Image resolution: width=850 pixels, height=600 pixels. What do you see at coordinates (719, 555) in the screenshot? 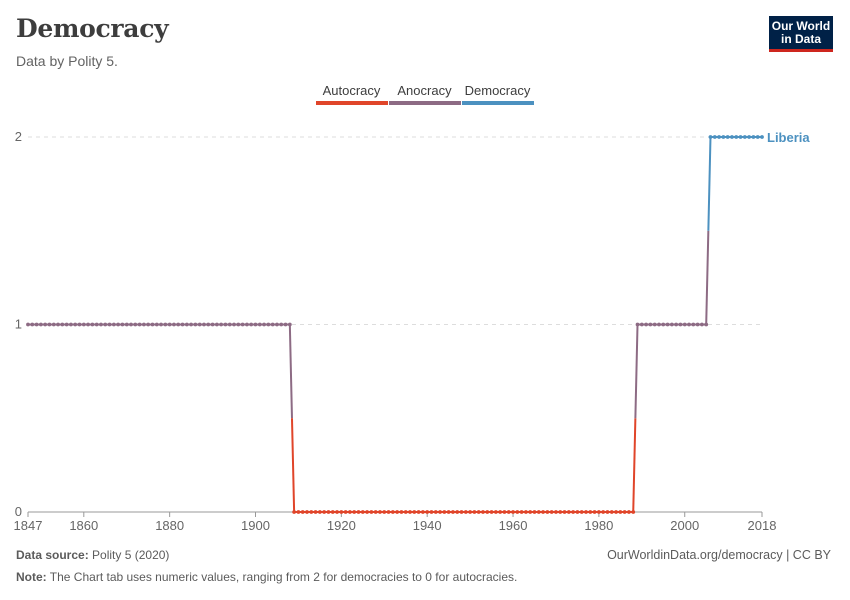
I see `source-link: OurWorldinData.org/democracy | CC BY` at bounding box center [719, 555].